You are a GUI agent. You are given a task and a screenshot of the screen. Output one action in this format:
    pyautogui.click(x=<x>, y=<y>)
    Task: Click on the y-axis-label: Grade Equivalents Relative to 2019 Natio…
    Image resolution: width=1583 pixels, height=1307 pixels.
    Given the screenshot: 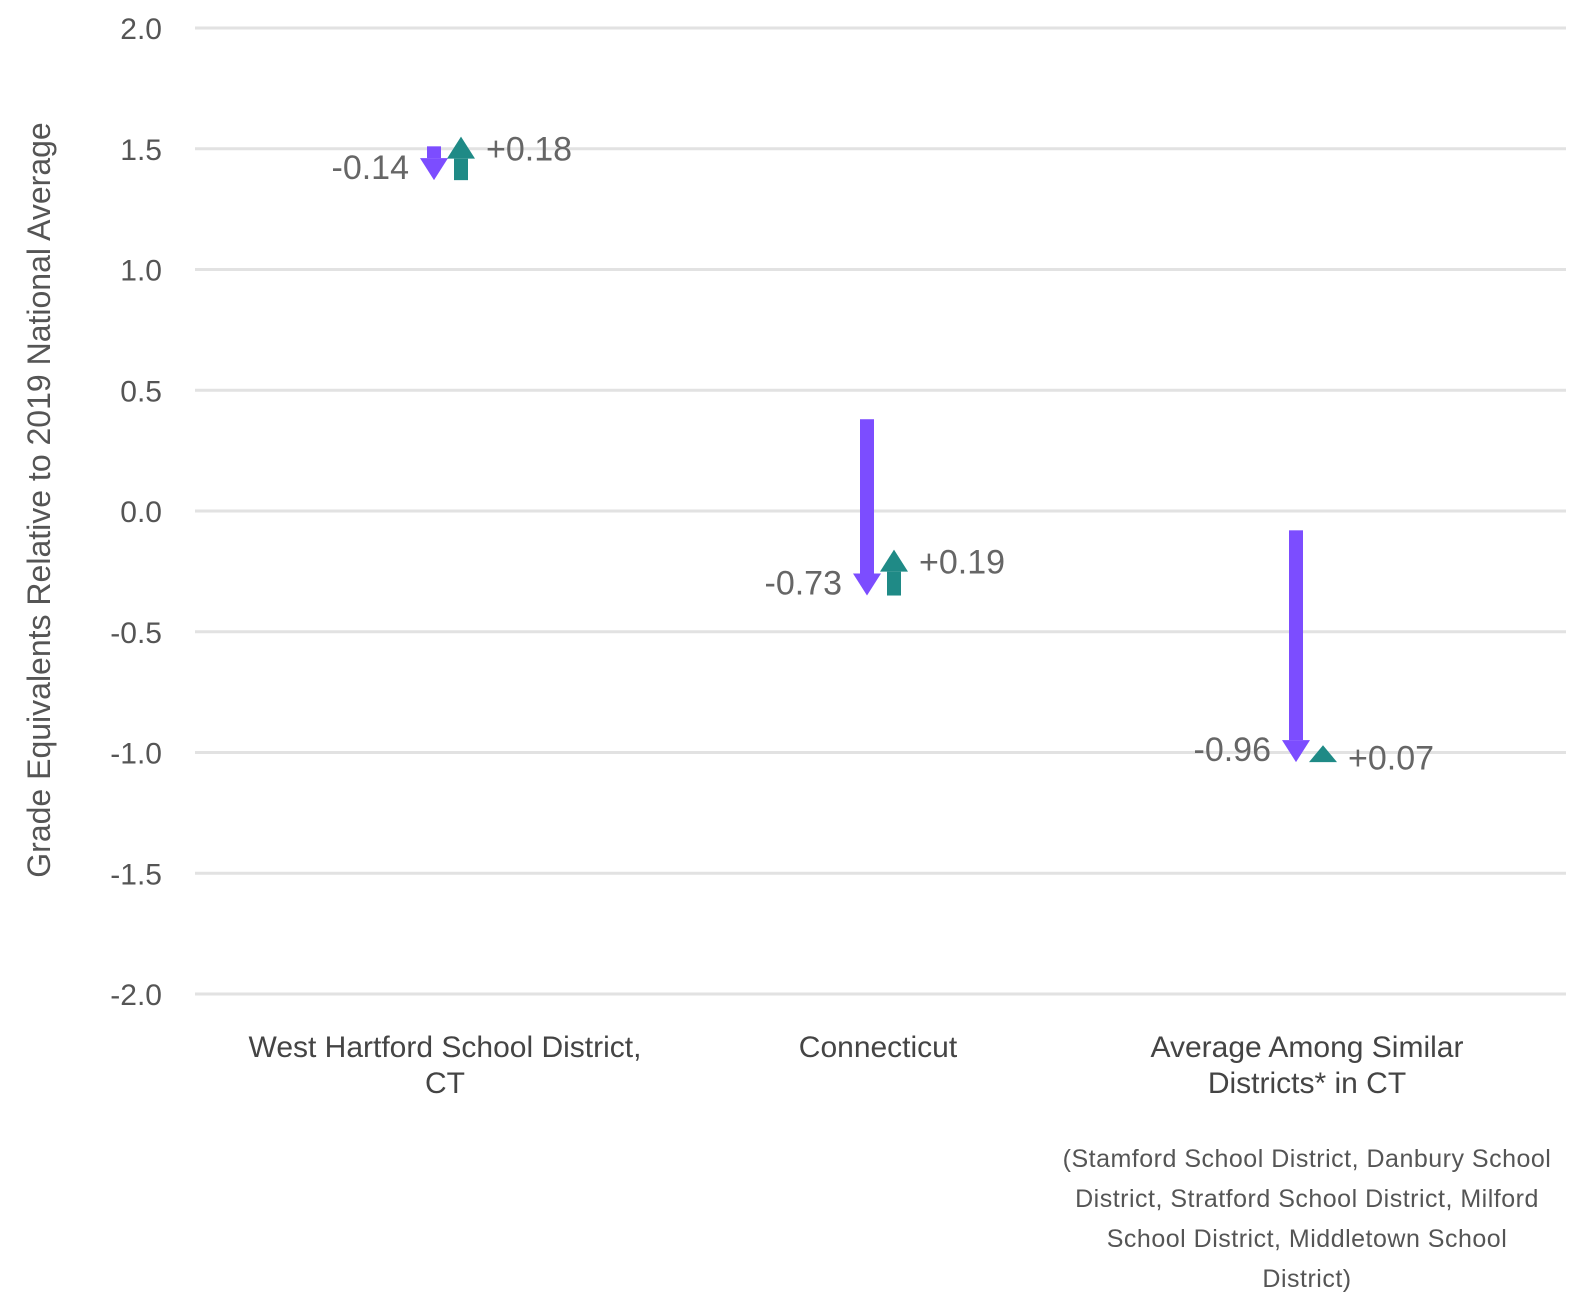 What is the action you would take?
    pyautogui.click(x=39, y=499)
    